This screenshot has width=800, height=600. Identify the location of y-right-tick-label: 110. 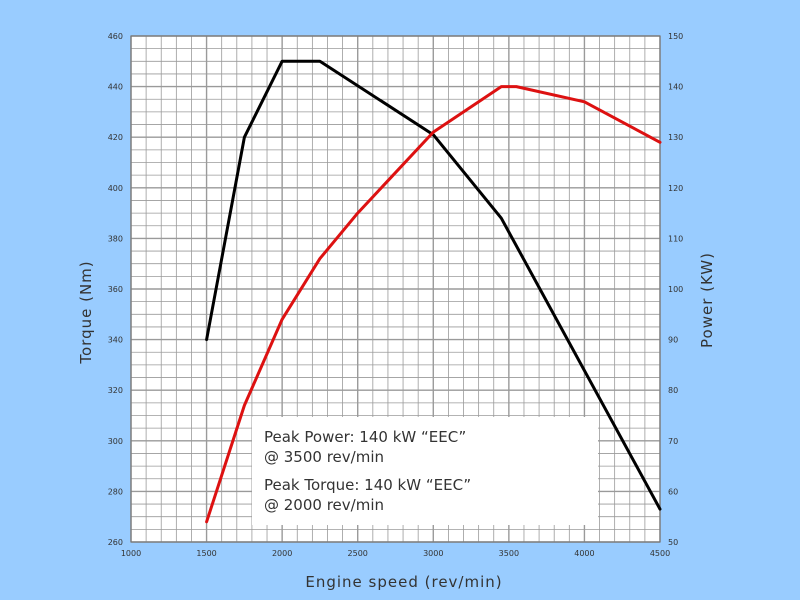
(675, 238).